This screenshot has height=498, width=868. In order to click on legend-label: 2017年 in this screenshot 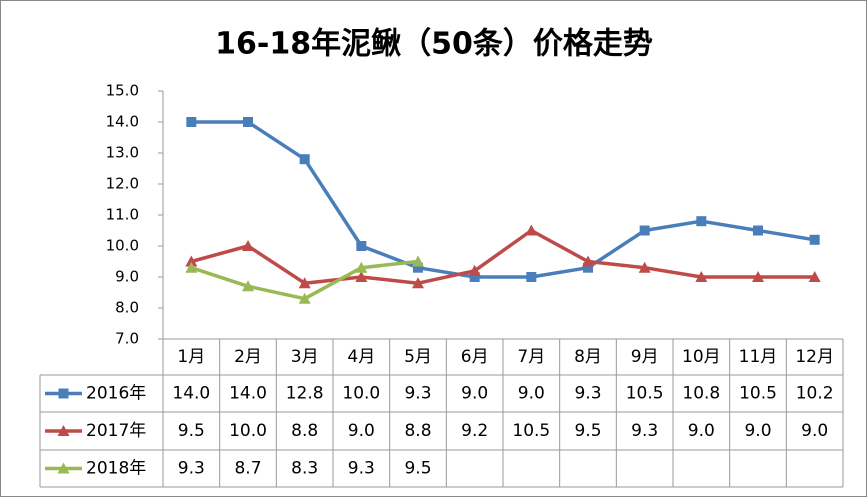, I will do `click(116, 431)`.